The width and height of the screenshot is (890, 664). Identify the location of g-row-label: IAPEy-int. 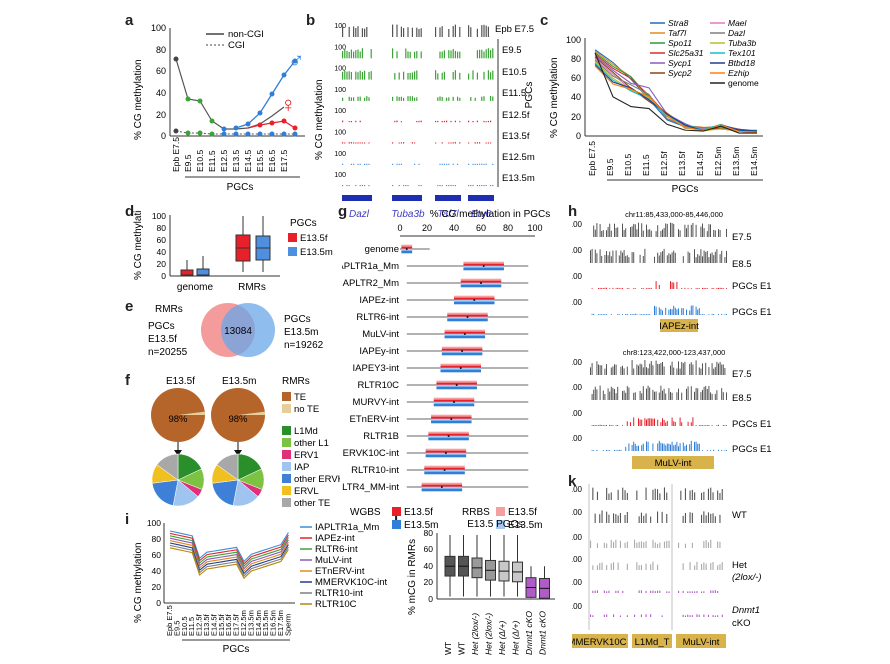
(379, 351).